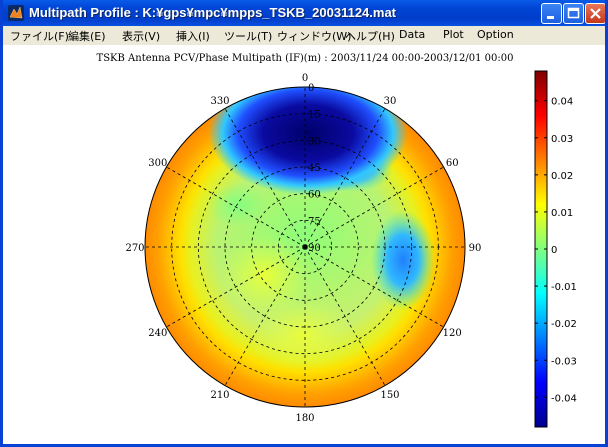 The image size is (608, 447). What do you see at coordinates (453, 34) in the screenshot?
I see `menu-plot: Plot` at bounding box center [453, 34].